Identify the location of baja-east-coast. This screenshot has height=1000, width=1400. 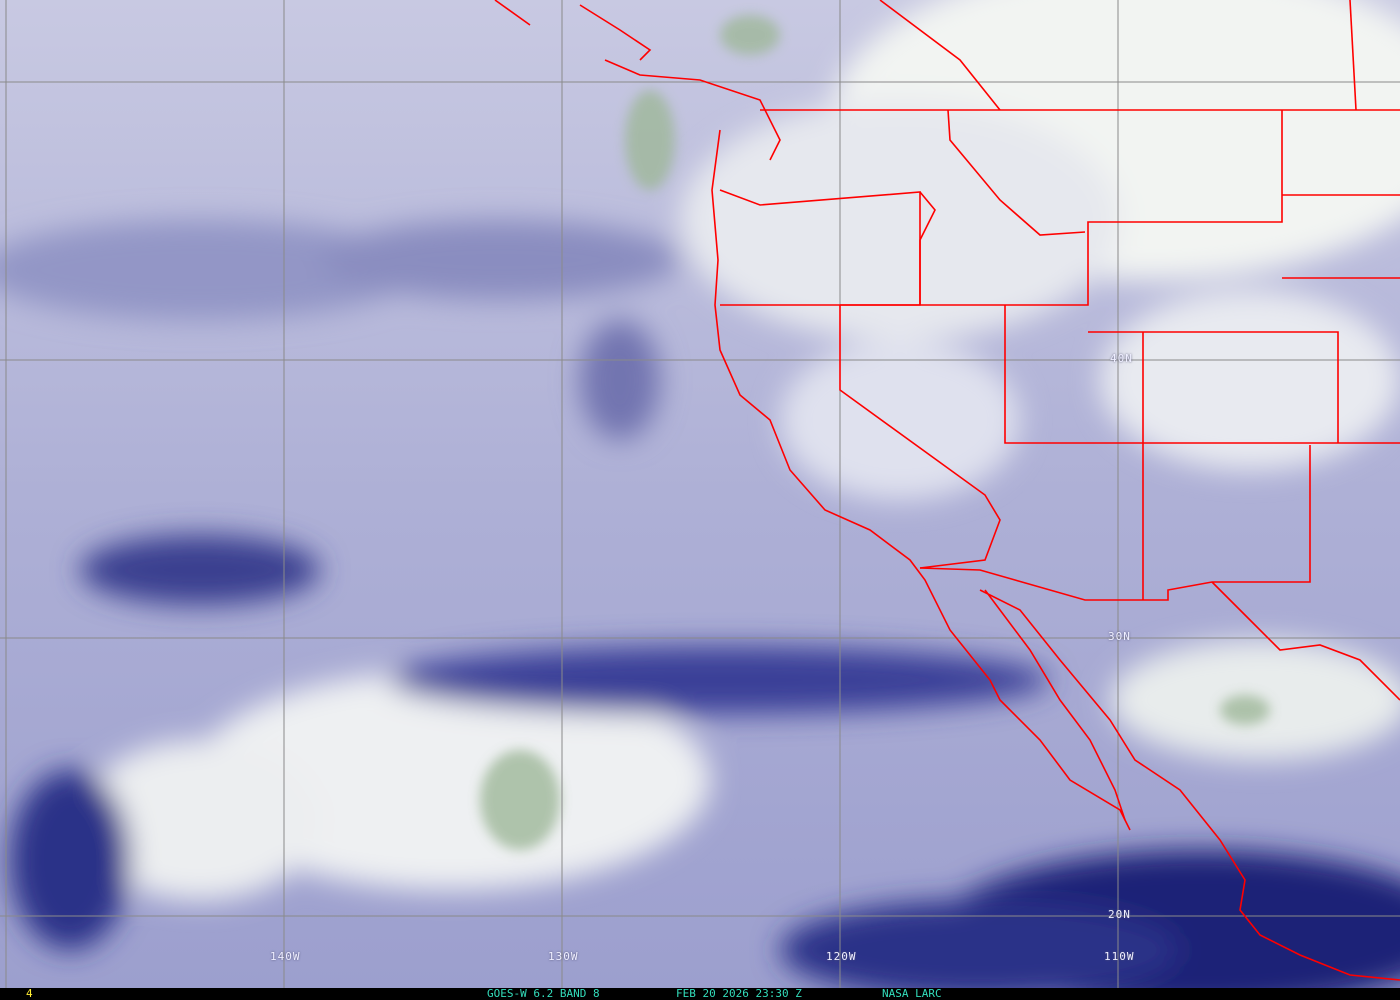
(1055, 705).